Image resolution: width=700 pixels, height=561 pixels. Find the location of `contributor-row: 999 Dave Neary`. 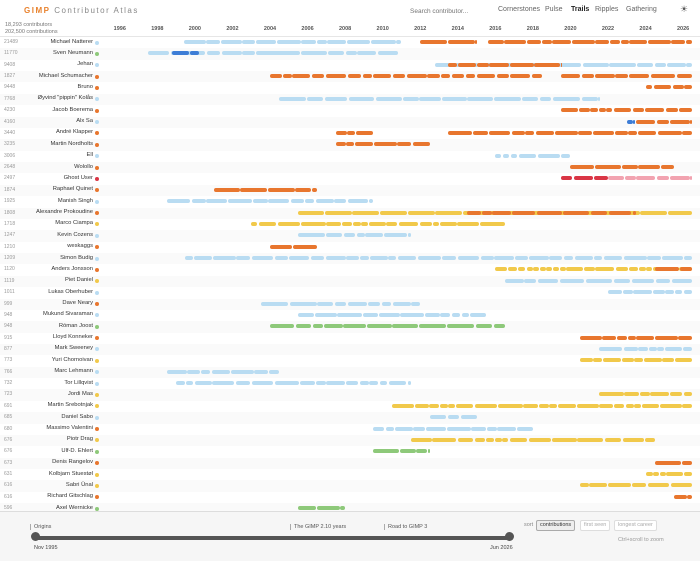

contributor-row: 999 Dave Neary is located at coordinates (350, 304).